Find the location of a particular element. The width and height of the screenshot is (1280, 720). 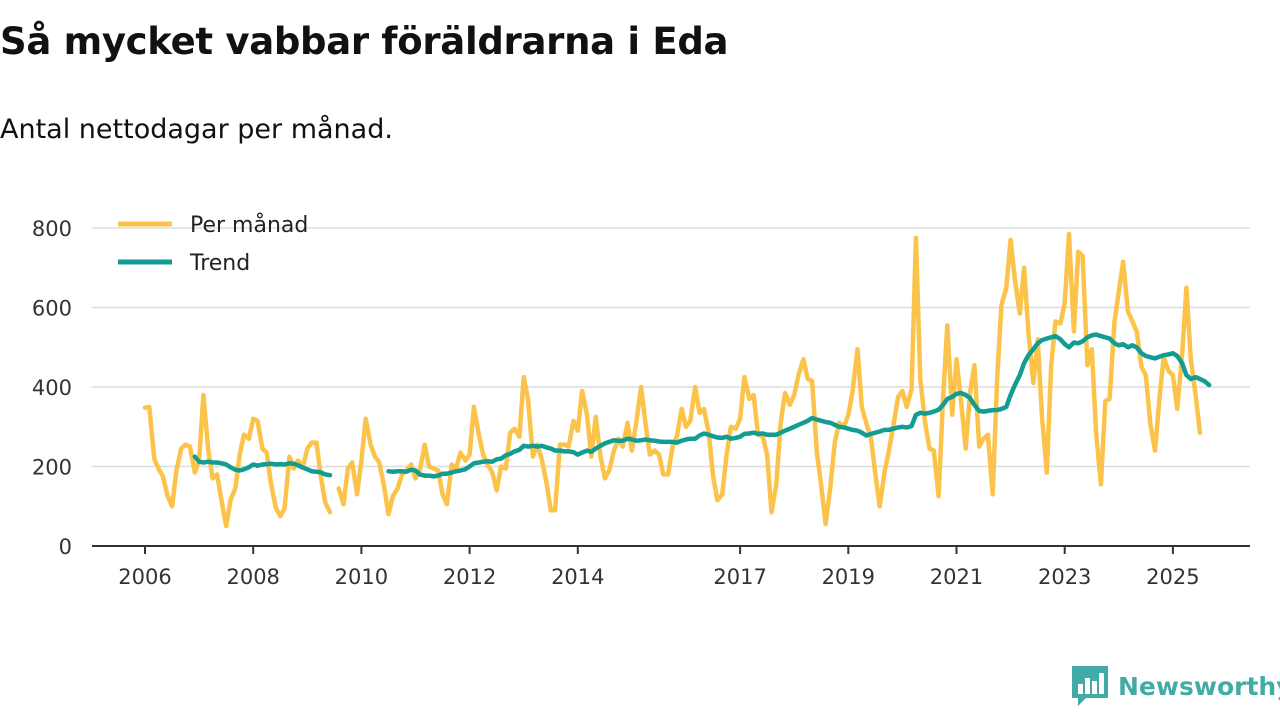

y-tick-label: 200 is located at coordinates (52, 468).